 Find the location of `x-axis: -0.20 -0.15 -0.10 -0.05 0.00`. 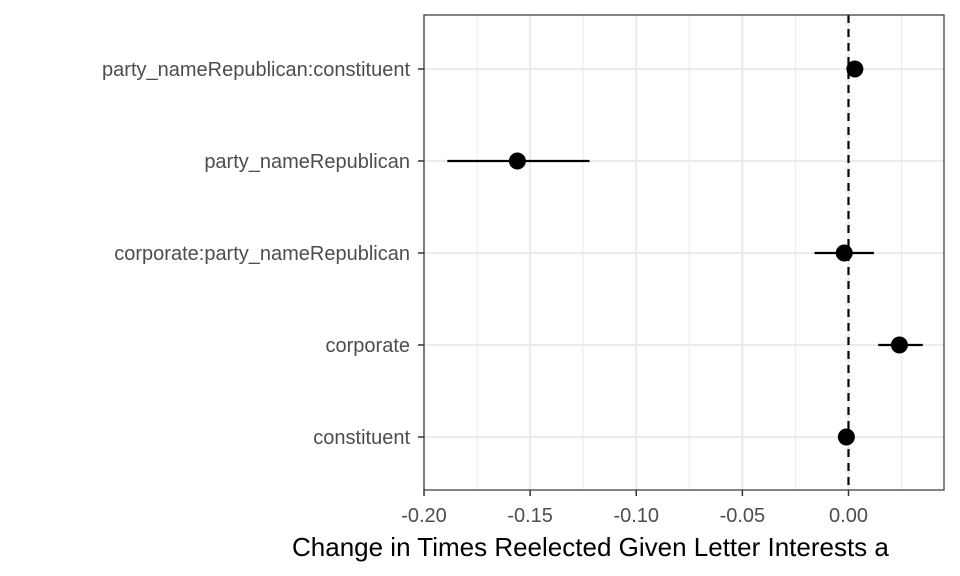

x-axis: -0.20 -0.15 -0.10 -0.05 0.00 is located at coordinates (634, 508).